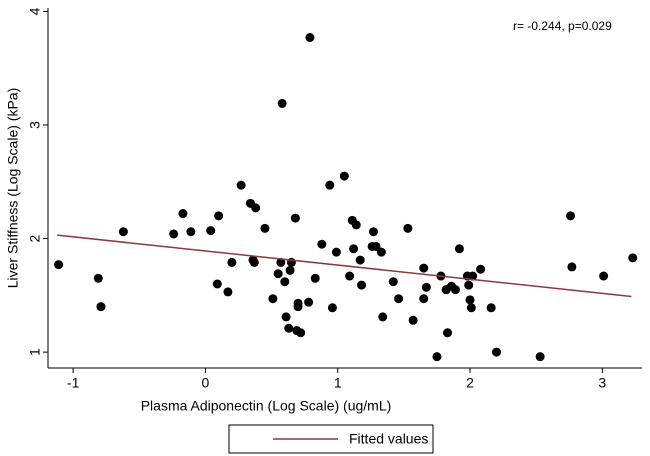  I want to click on x-tick-label: 0, so click(206, 383).